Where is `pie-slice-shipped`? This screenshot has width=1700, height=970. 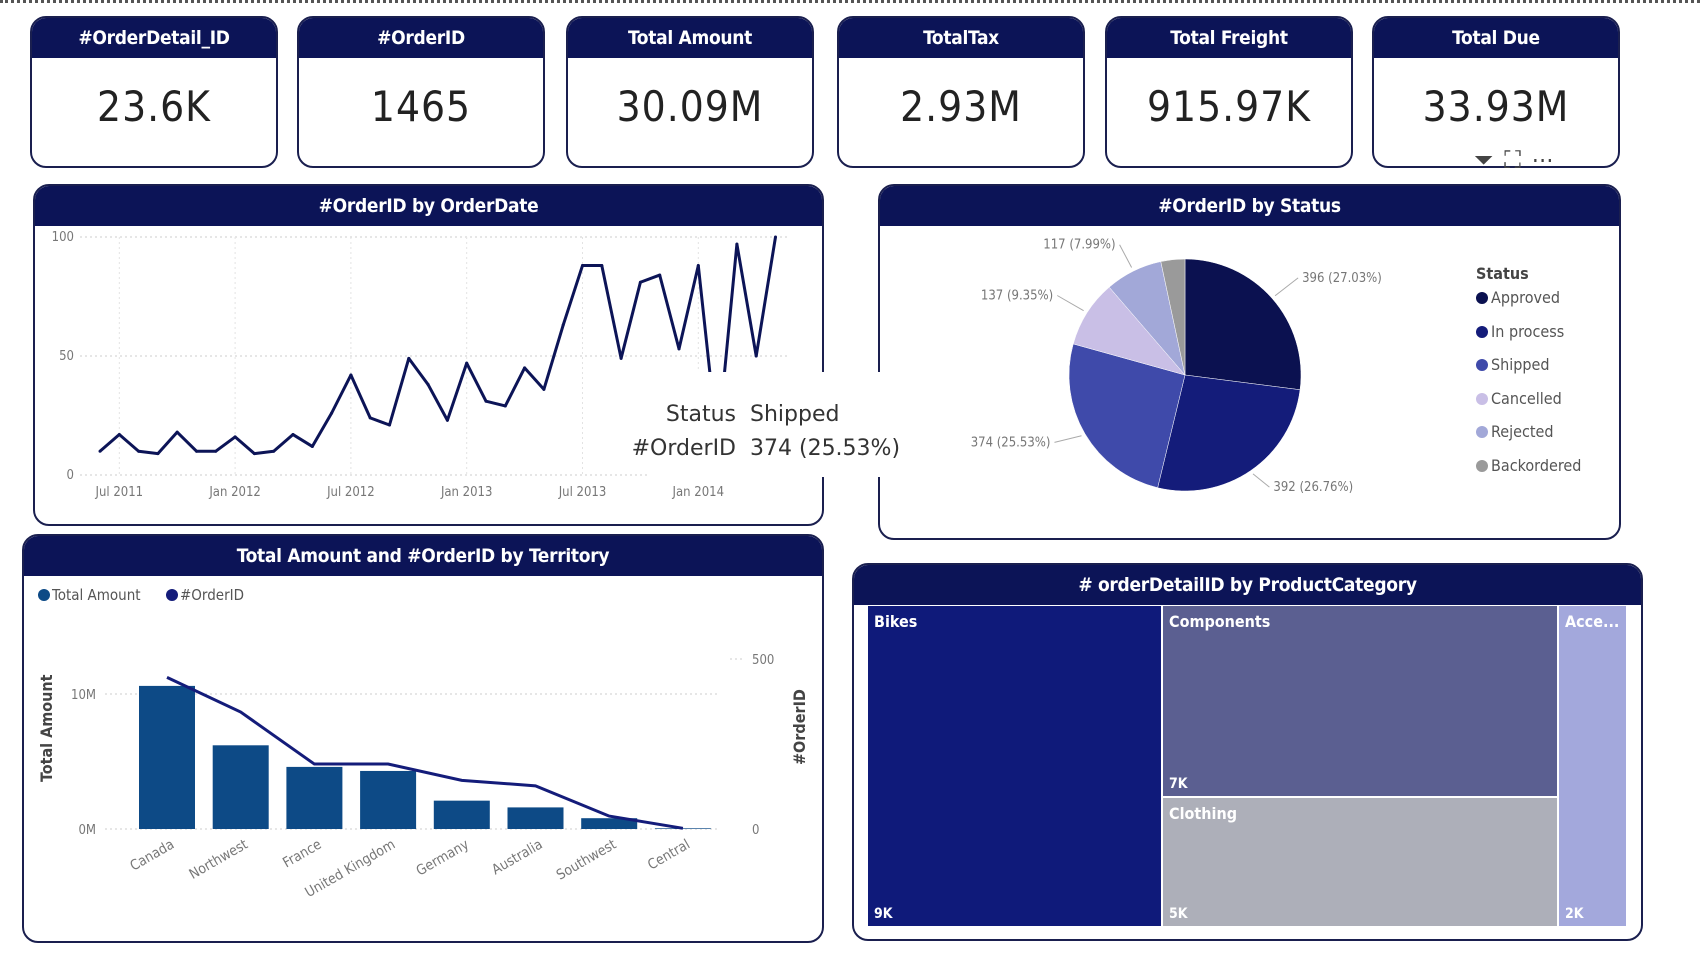 pie-slice-shipped is located at coordinates (1127, 416).